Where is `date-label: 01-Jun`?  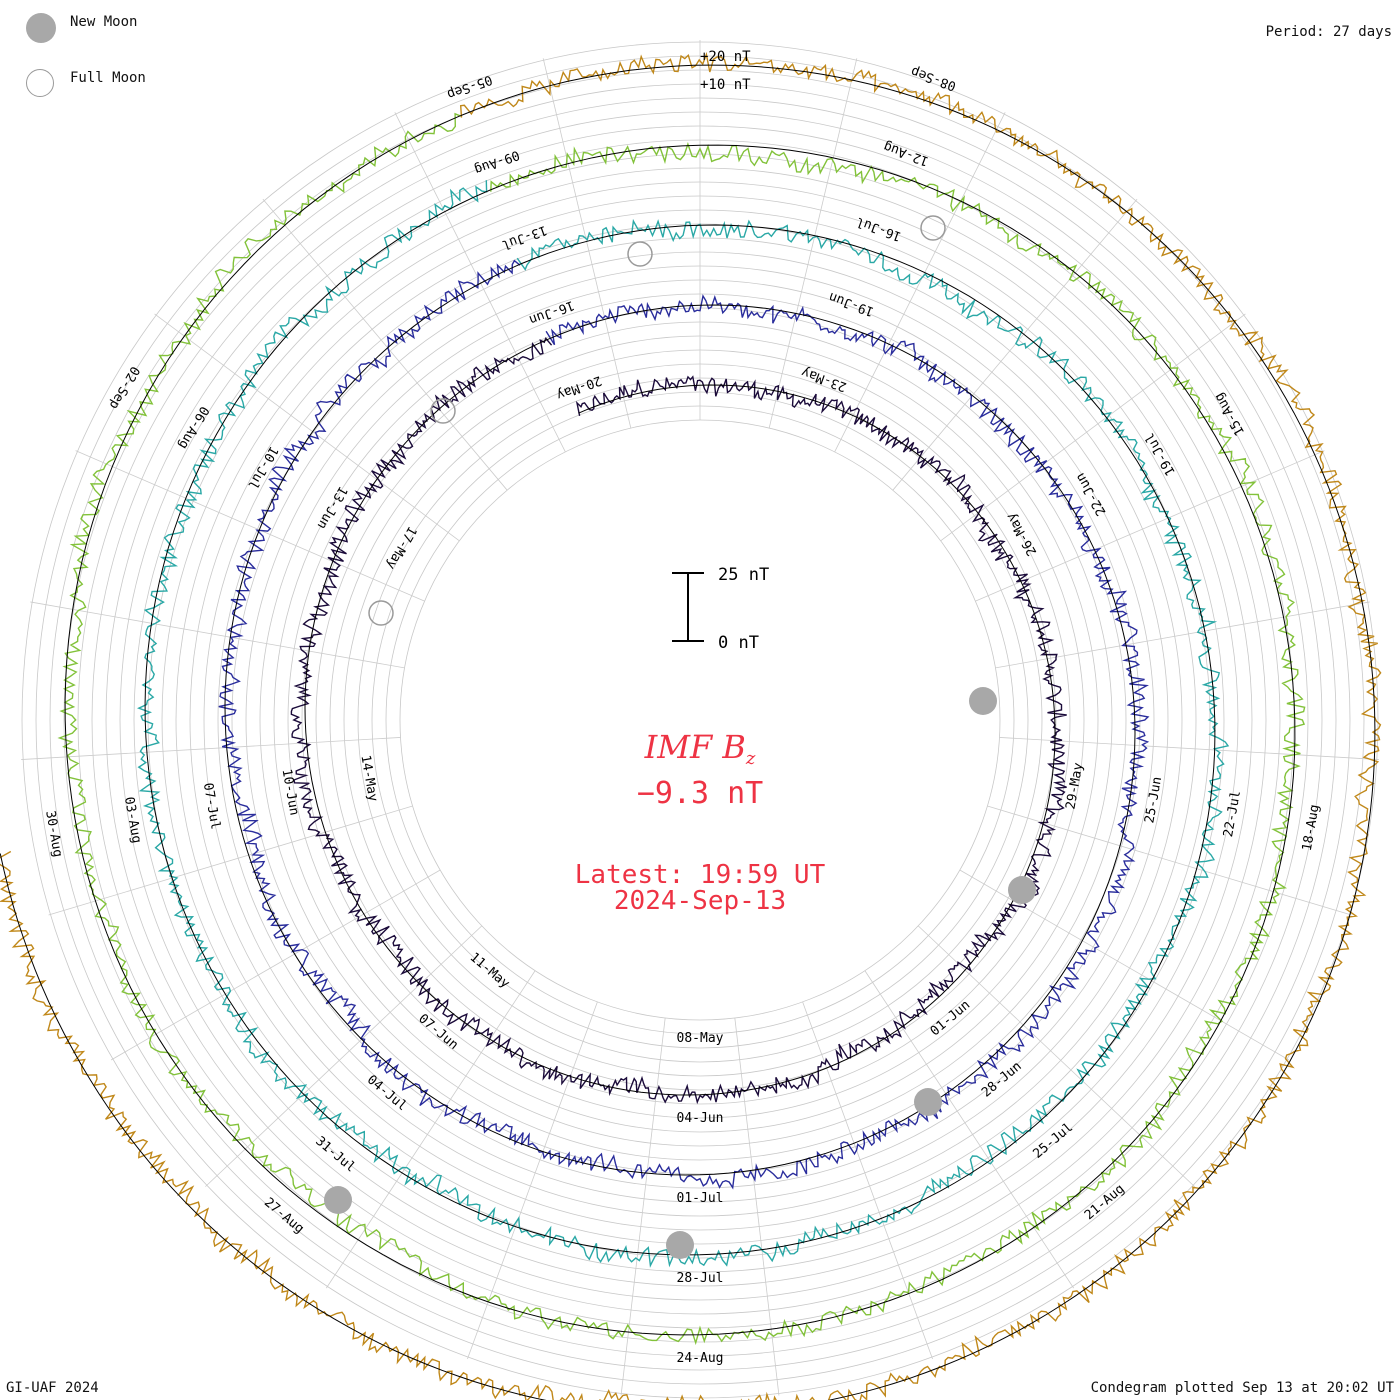 date-label: 01-Jun is located at coordinates (951, 1019).